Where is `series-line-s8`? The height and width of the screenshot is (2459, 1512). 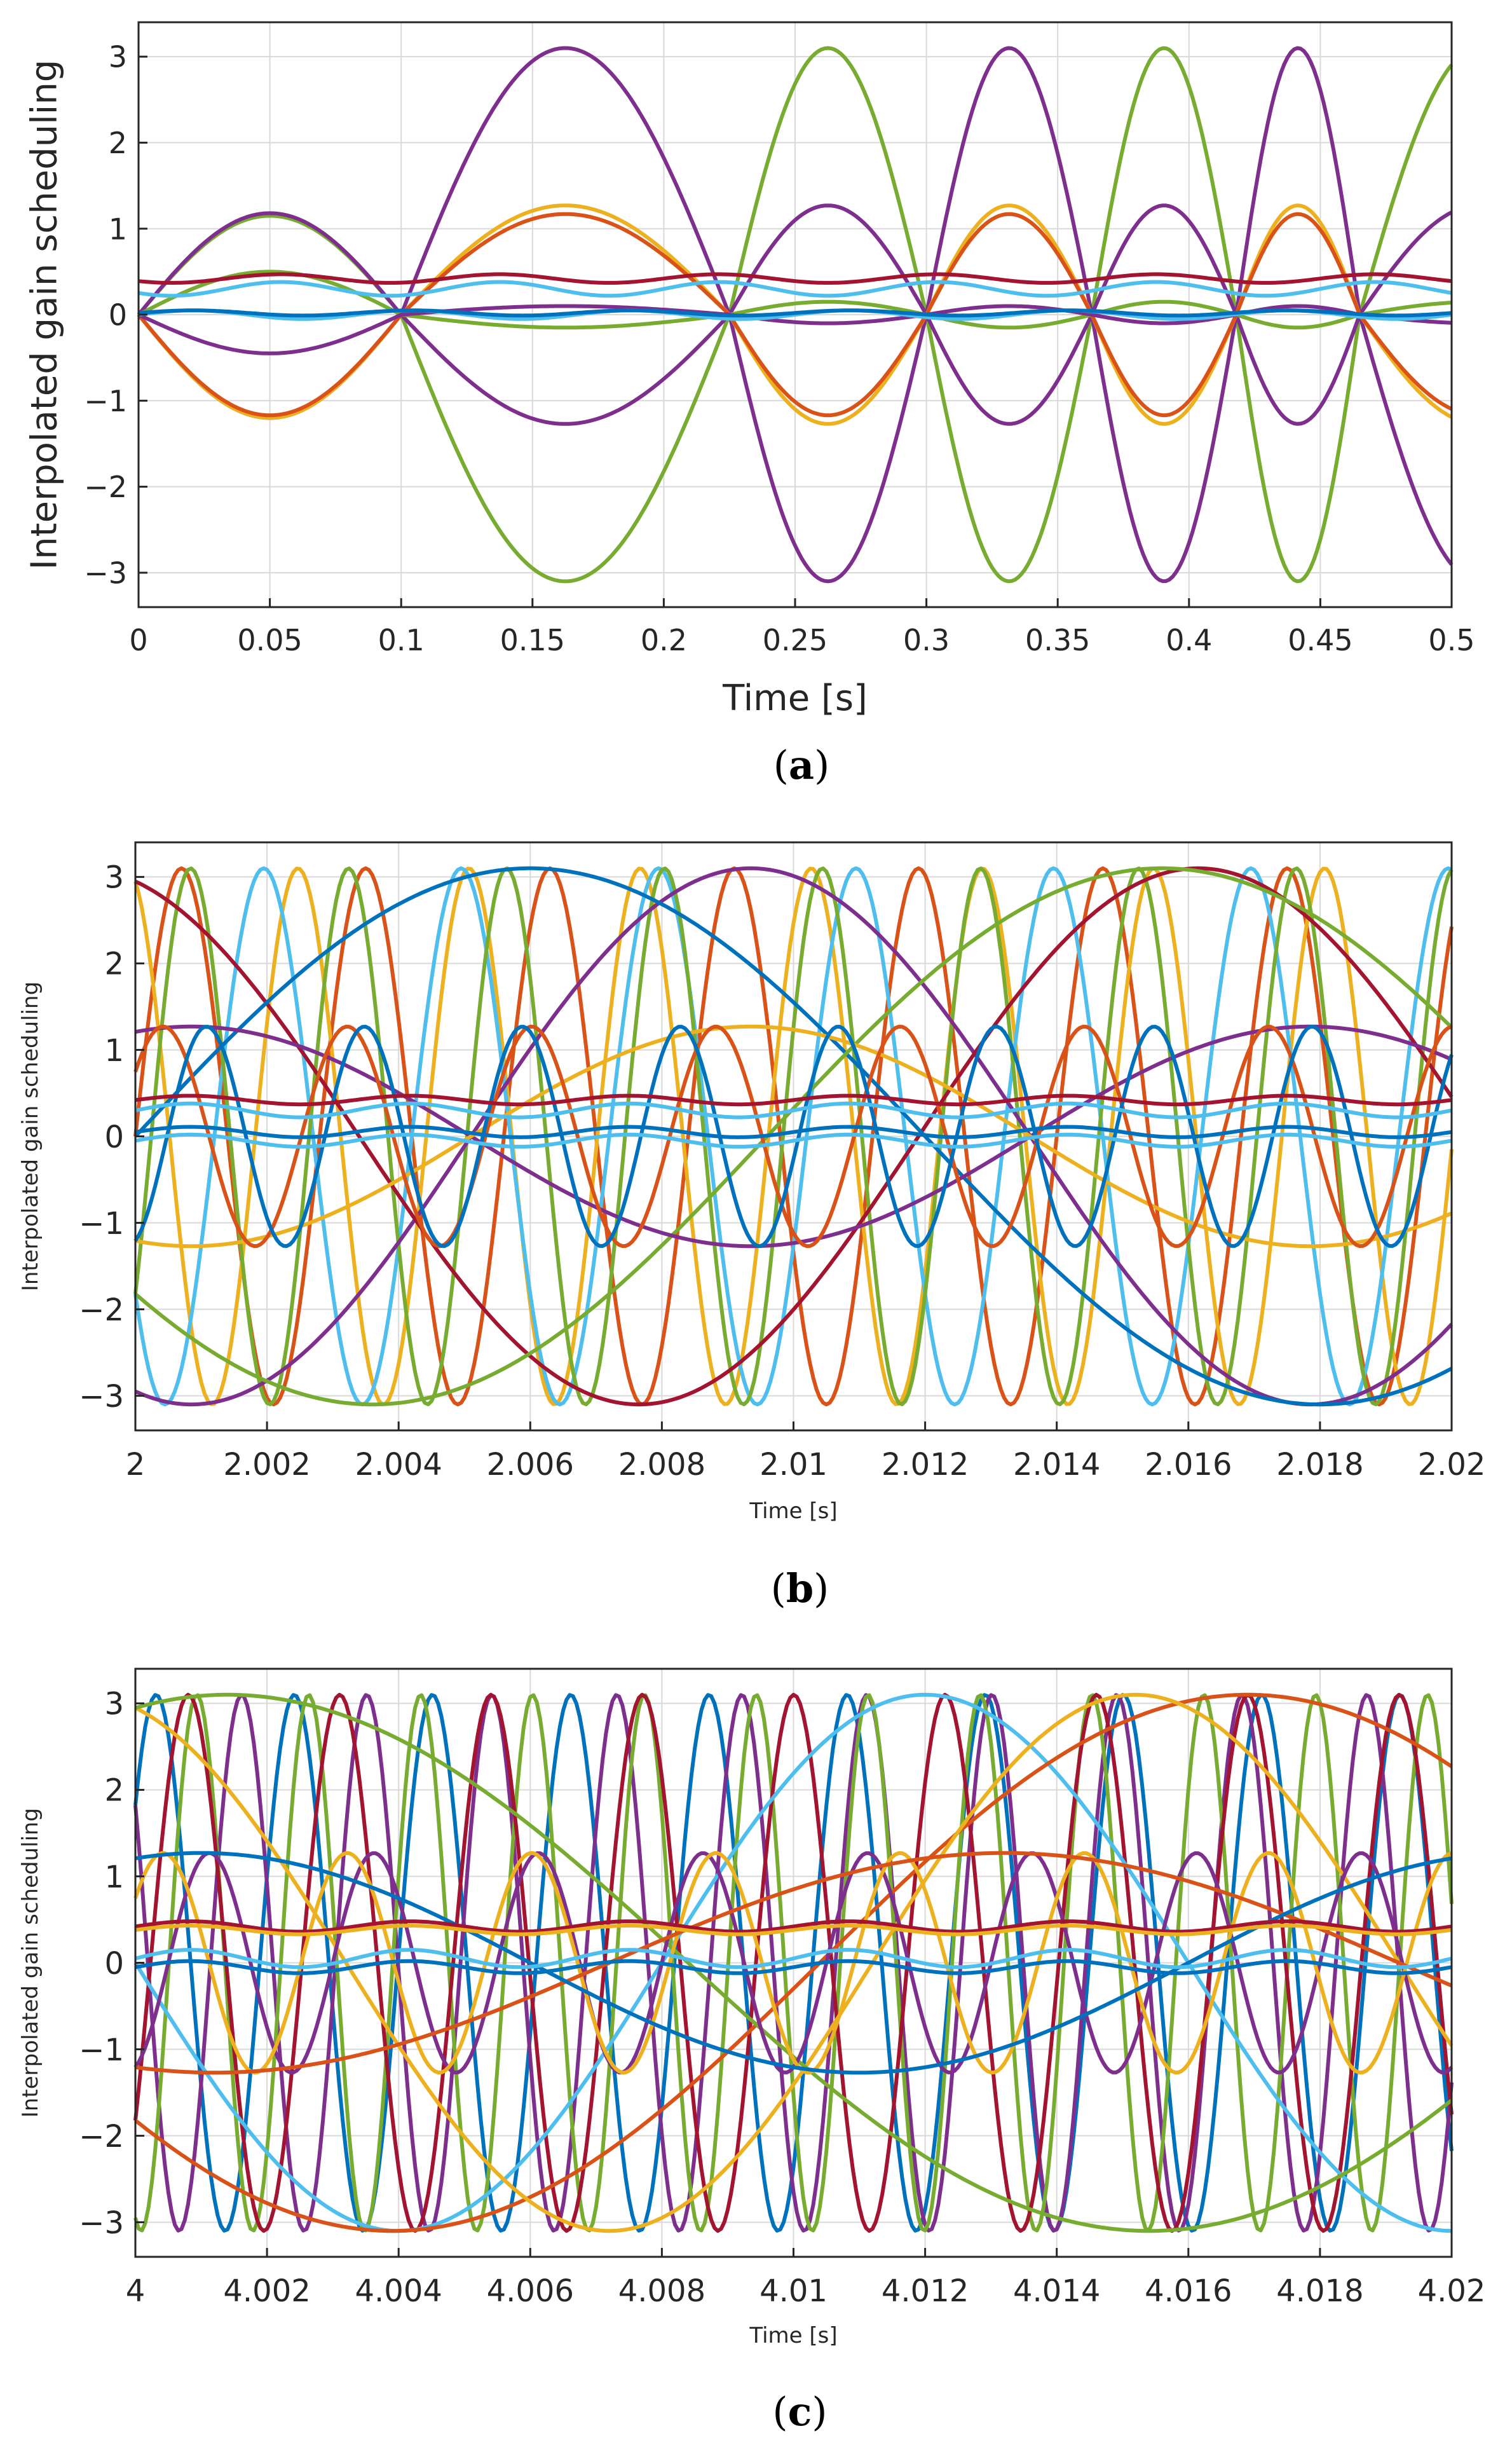
series-line-s8 is located at coordinates (795, 278).